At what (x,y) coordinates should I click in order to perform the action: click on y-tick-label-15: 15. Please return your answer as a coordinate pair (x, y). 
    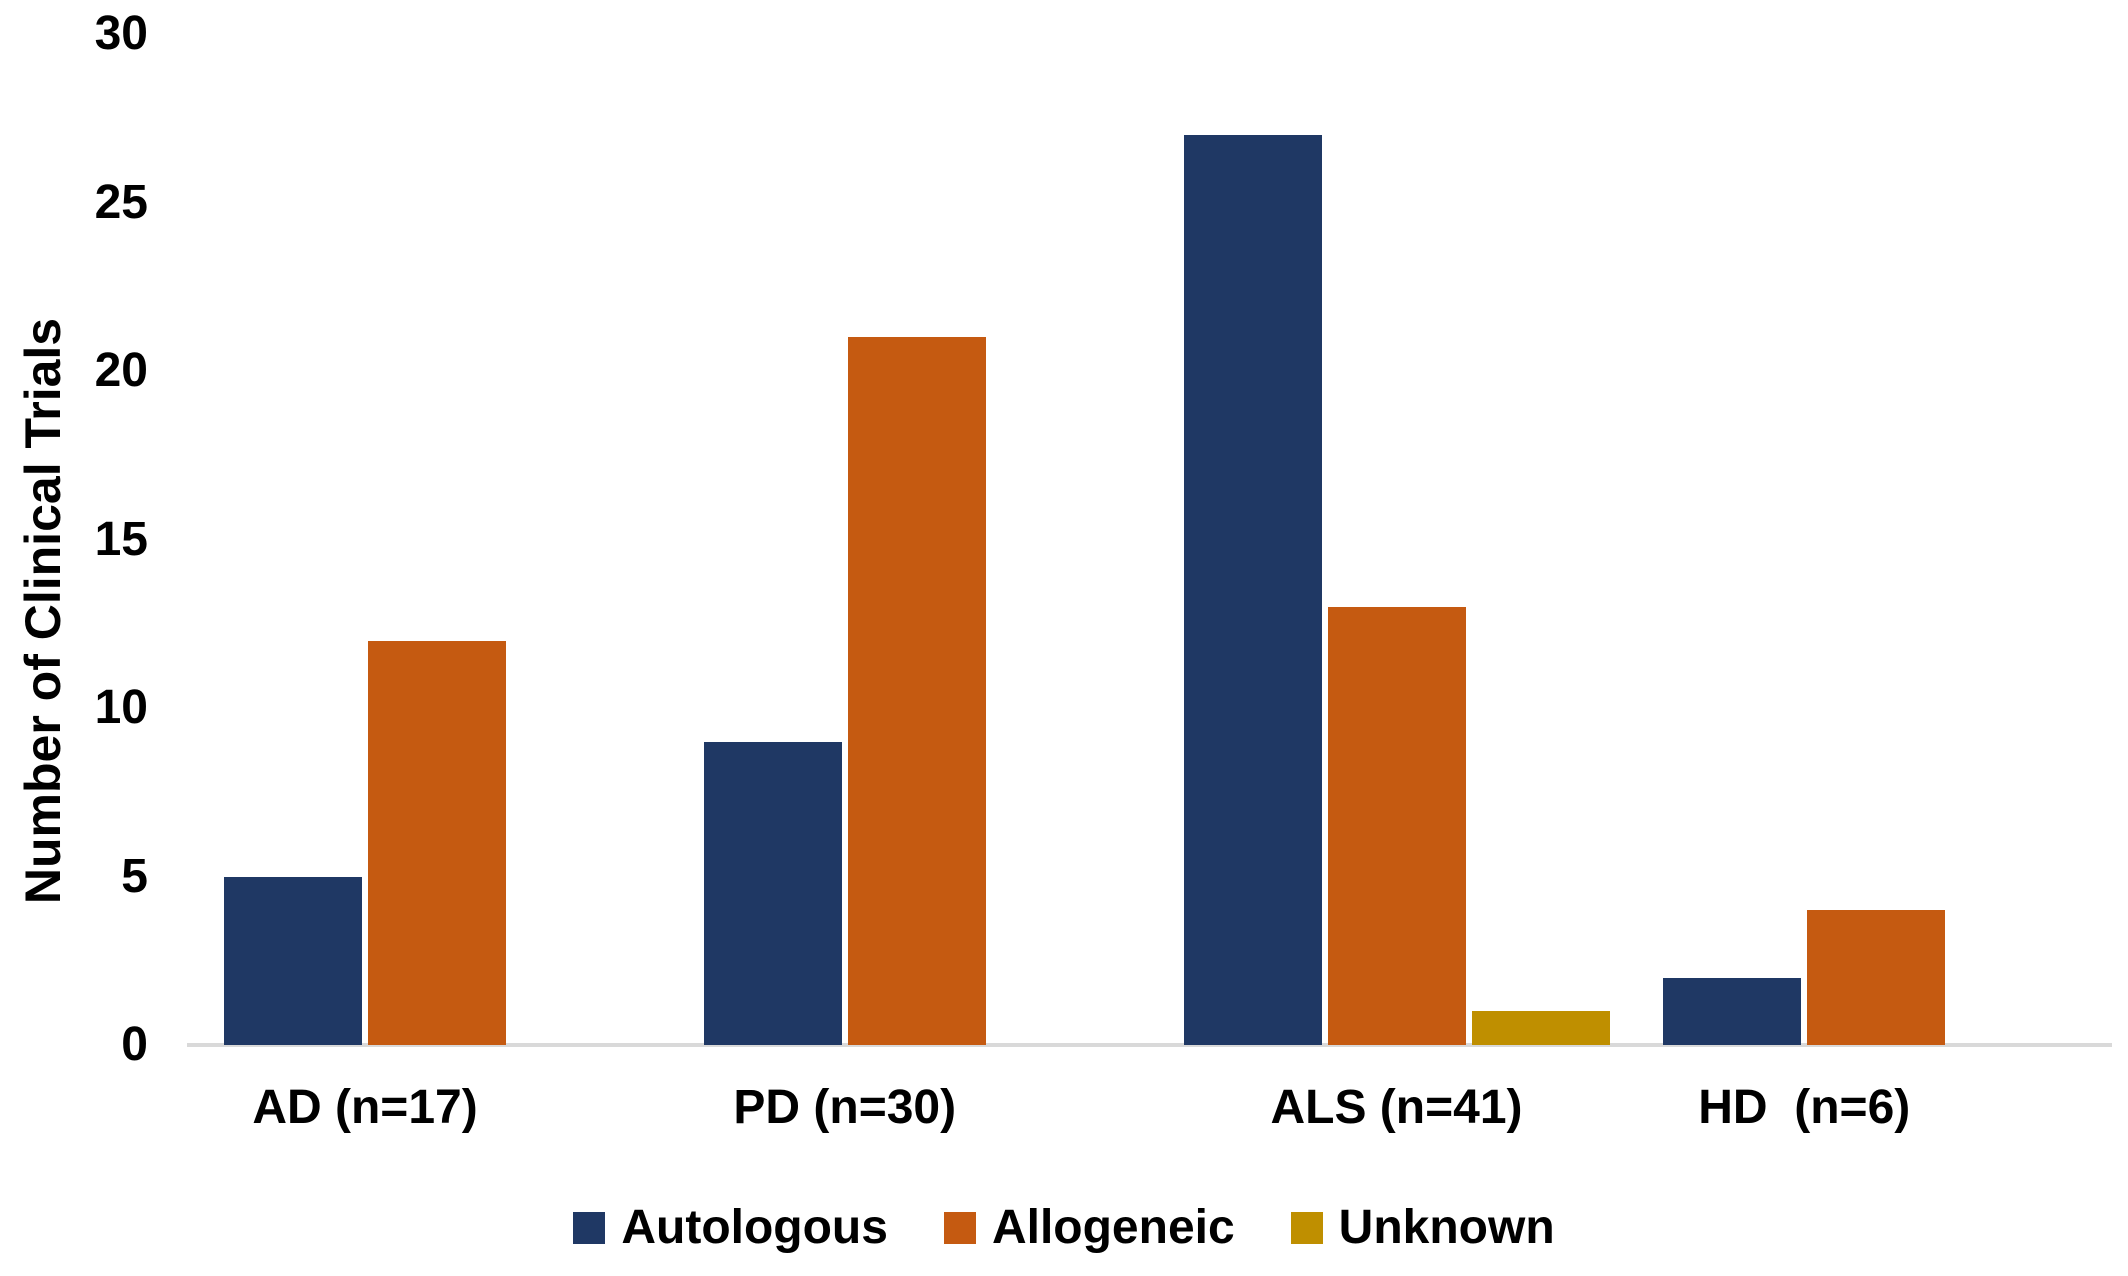
    Looking at the image, I should click on (121, 539).